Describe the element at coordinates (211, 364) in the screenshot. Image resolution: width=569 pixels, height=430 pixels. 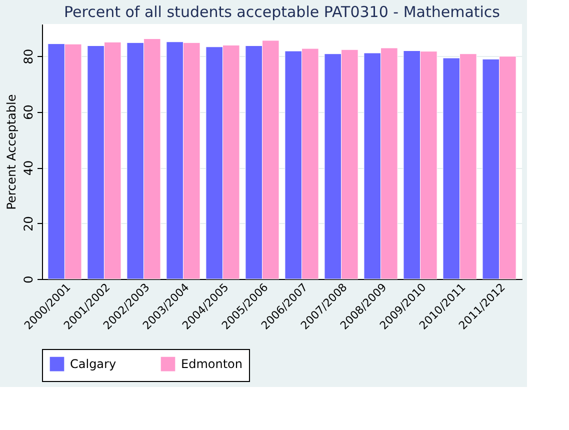
I see `legend-label: Edmonton` at that location.